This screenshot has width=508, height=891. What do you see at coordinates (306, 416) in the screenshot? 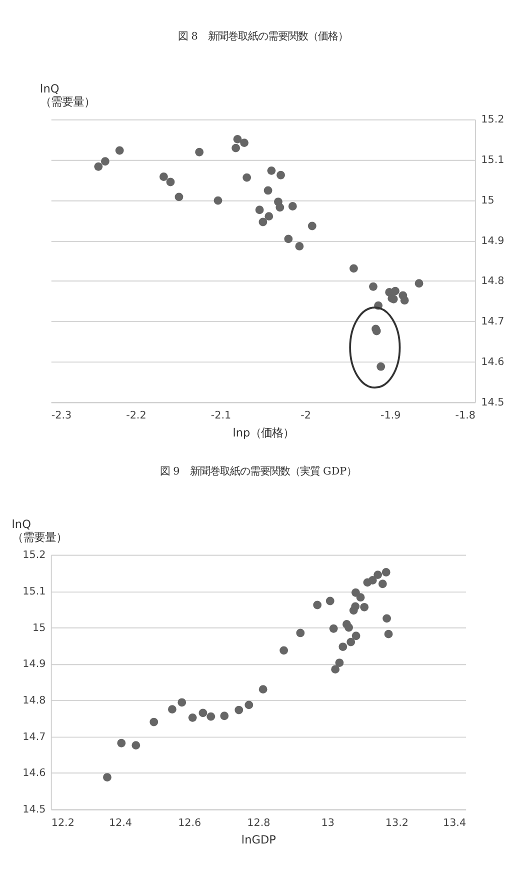
I see `x-tick-label: -2` at bounding box center [306, 416].